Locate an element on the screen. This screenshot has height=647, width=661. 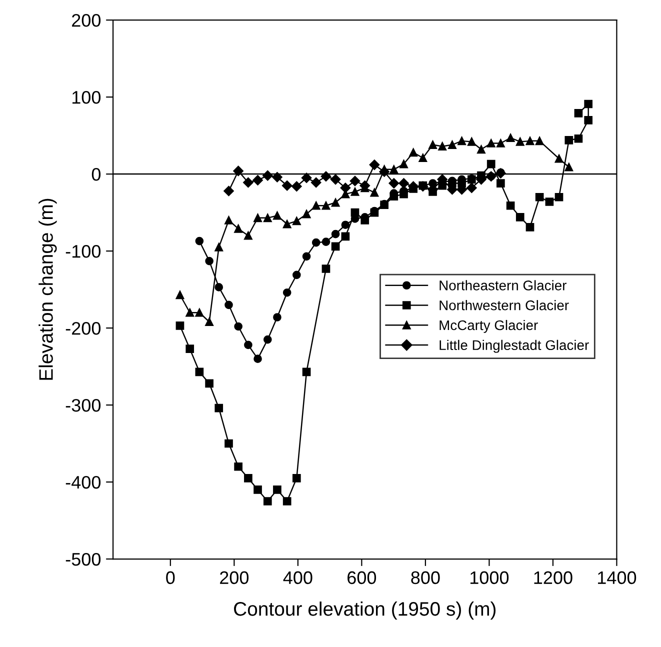
x-tick-label: 200 is located at coordinates (234, 577).